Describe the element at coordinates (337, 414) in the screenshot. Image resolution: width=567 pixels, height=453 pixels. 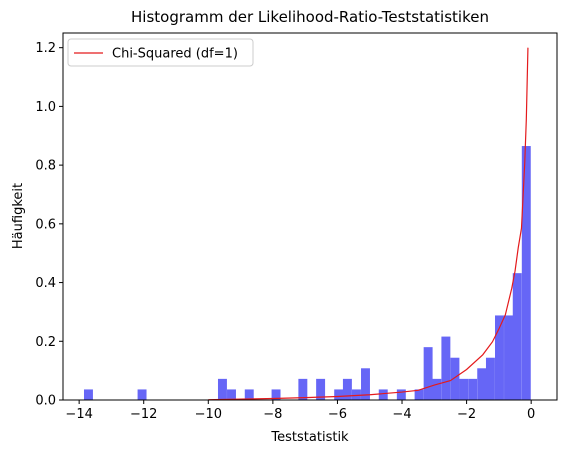
I see `x-tick-label: −6` at that location.